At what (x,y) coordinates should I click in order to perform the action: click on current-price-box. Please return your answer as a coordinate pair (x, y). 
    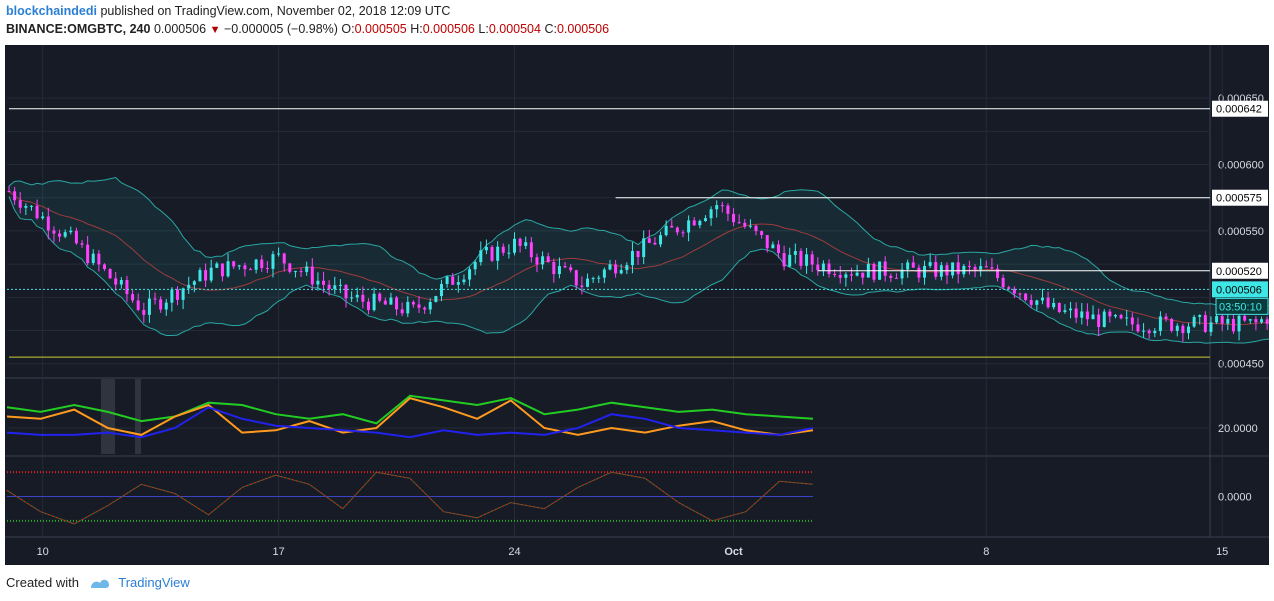
    Looking at the image, I should click on (1240, 289).